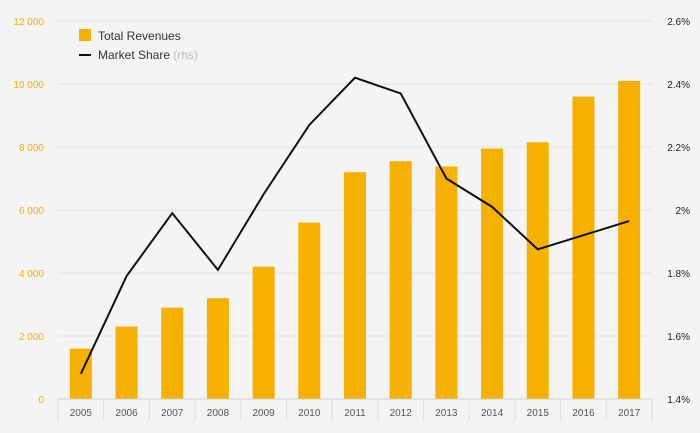 Image resolution: width=700 pixels, height=433 pixels. I want to click on y-left-tick-label: 12 000, so click(28, 22).